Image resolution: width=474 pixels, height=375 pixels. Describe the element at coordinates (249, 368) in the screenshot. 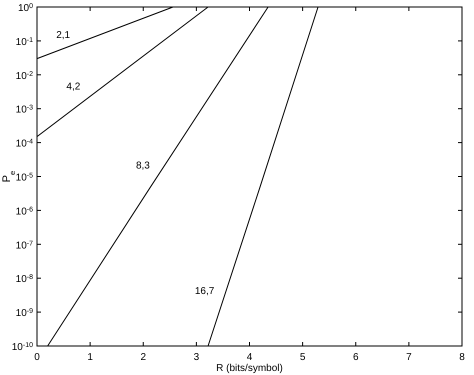

I see `x-axis-title: R (bits/symbol)` at that location.